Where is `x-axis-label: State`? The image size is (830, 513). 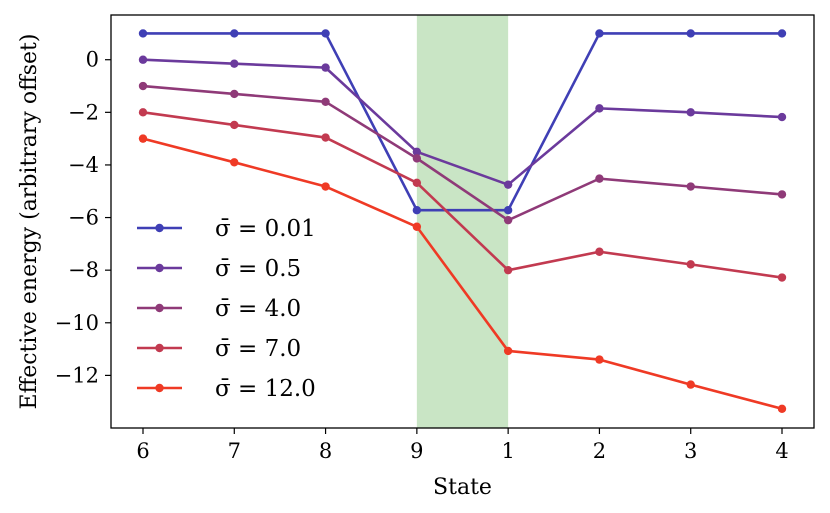 x-axis-label: State is located at coordinates (462, 487).